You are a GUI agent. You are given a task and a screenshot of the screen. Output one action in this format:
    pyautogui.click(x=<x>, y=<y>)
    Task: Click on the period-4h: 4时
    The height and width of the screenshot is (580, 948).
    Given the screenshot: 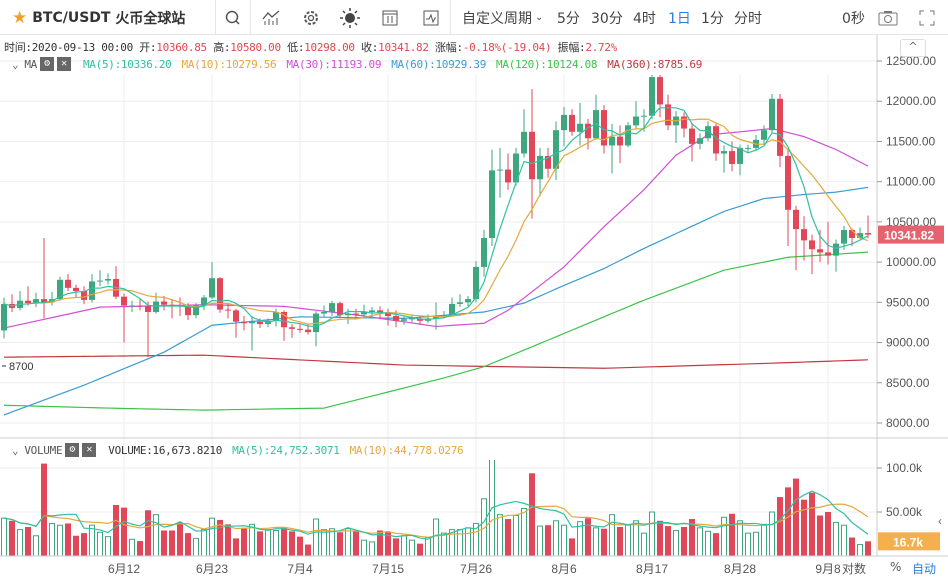 What is the action you would take?
    pyautogui.click(x=644, y=18)
    